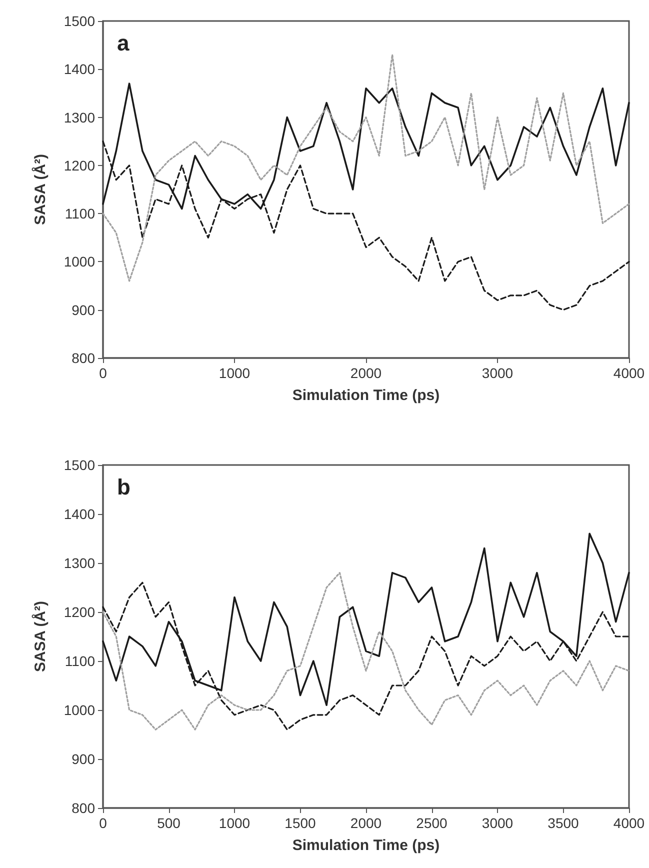 This screenshot has width=649, height=868. Describe the element at coordinates (123, 43) in the screenshot. I see `chart-title: a` at that location.